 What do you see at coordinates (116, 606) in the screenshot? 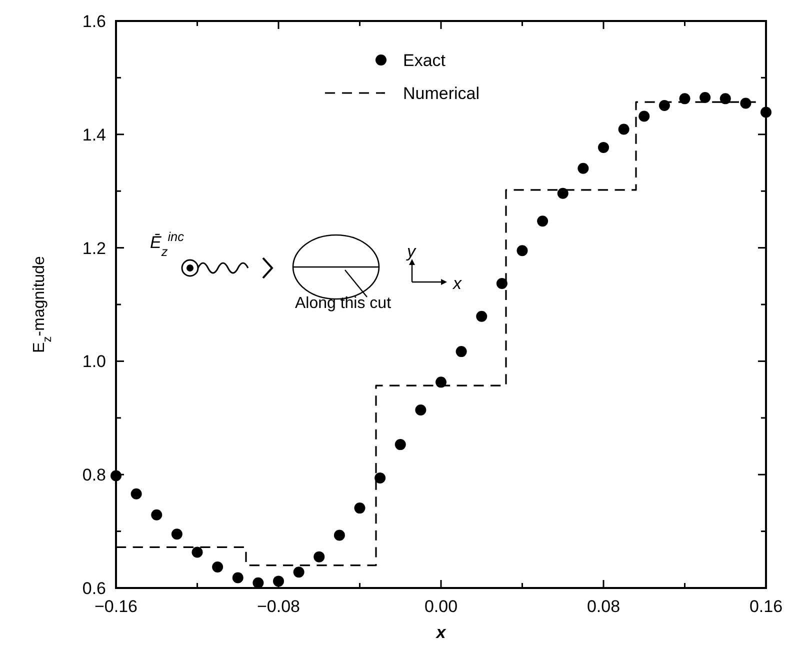
I see `x-tick-label: −0.16` at bounding box center [116, 606].